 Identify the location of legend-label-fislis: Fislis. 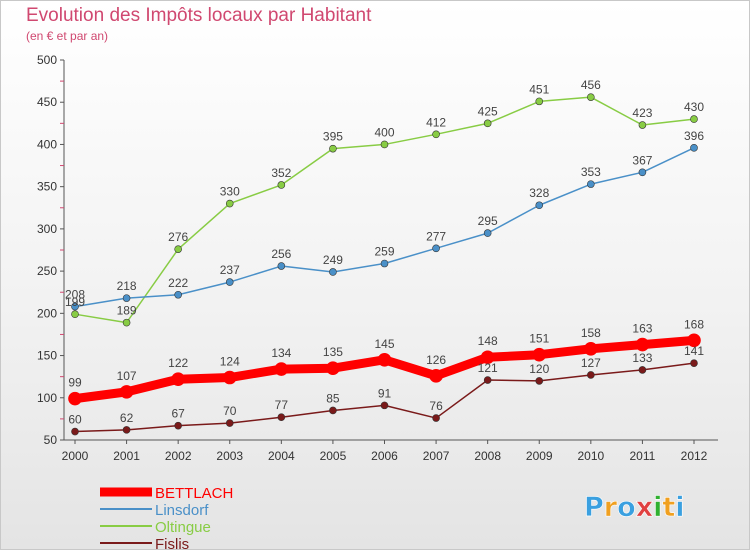
(172, 543).